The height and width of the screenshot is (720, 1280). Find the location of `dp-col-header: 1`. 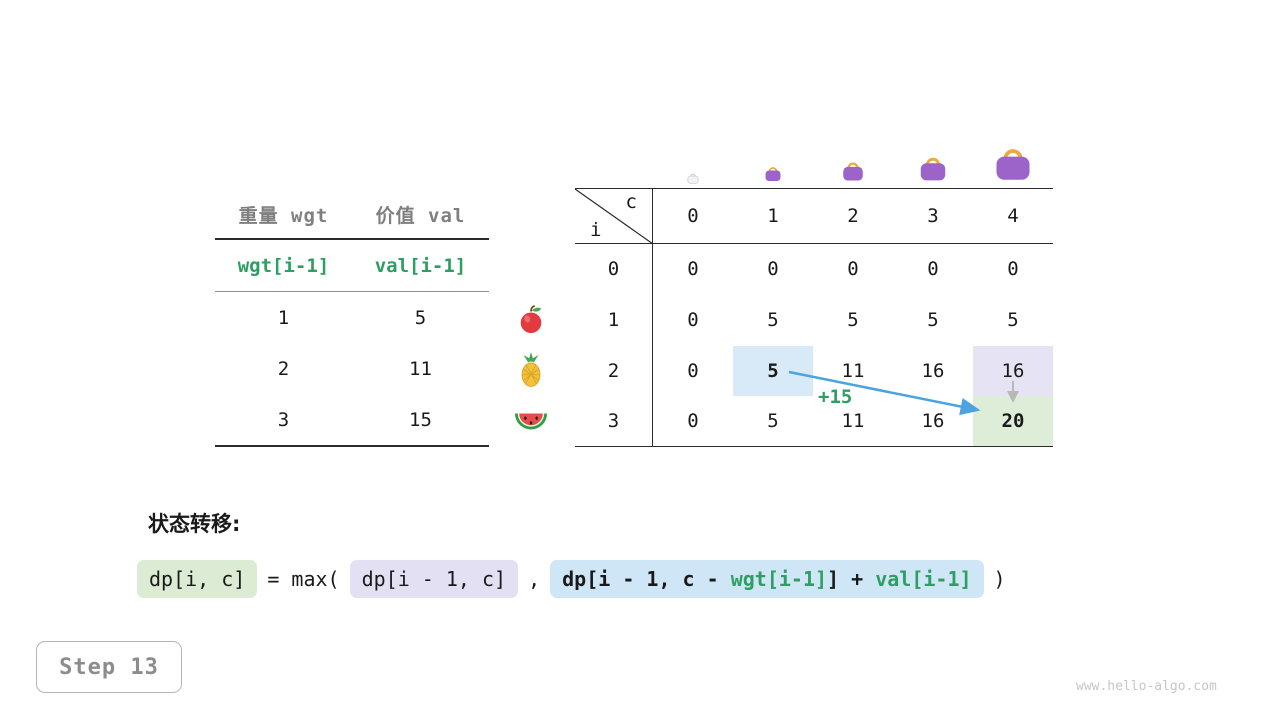

dp-col-header: 1 is located at coordinates (773, 216).